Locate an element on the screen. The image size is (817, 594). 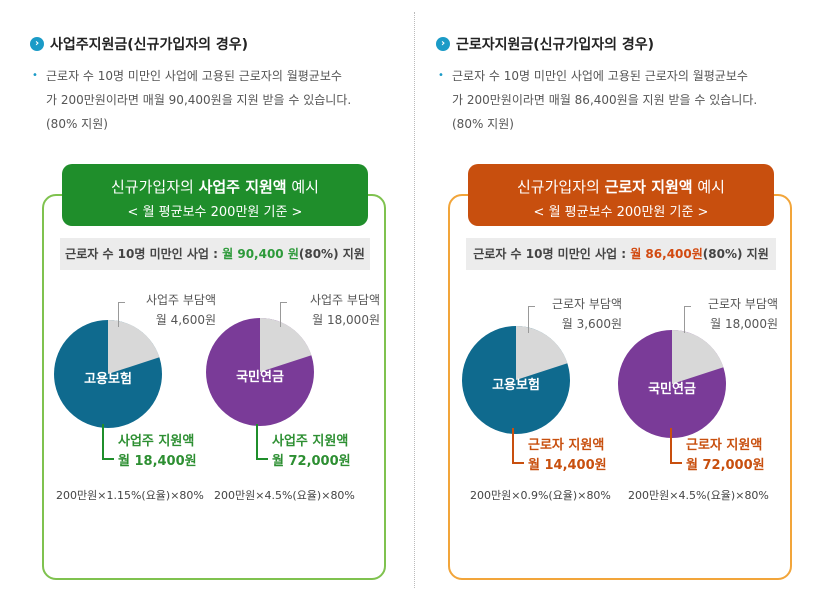
employer-support-callout-1: 사업주 지원액 월 18,400원 is located at coordinates (157, 452).